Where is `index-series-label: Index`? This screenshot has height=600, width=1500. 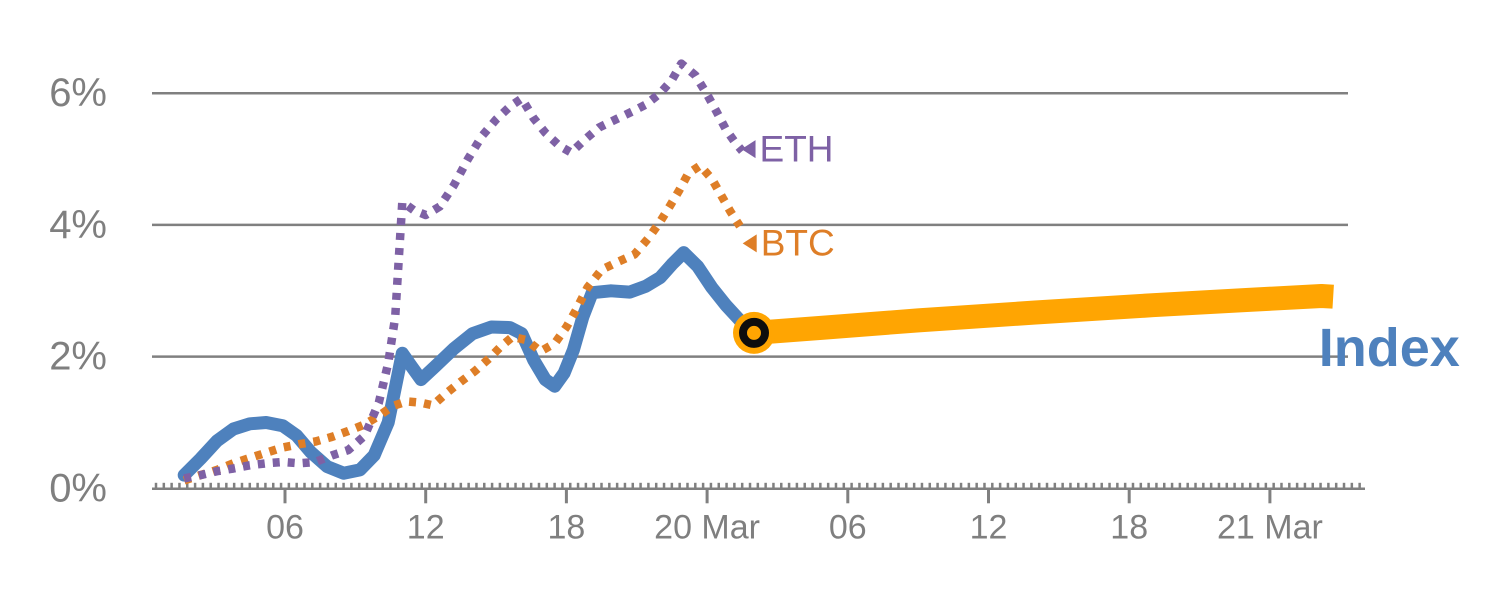 index-series-label: Index is located at coordinates (1389, 348).